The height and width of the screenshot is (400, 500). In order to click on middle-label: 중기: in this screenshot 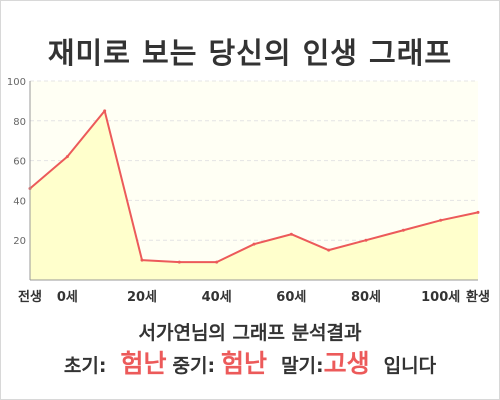, I will do `click(194, 366)`.